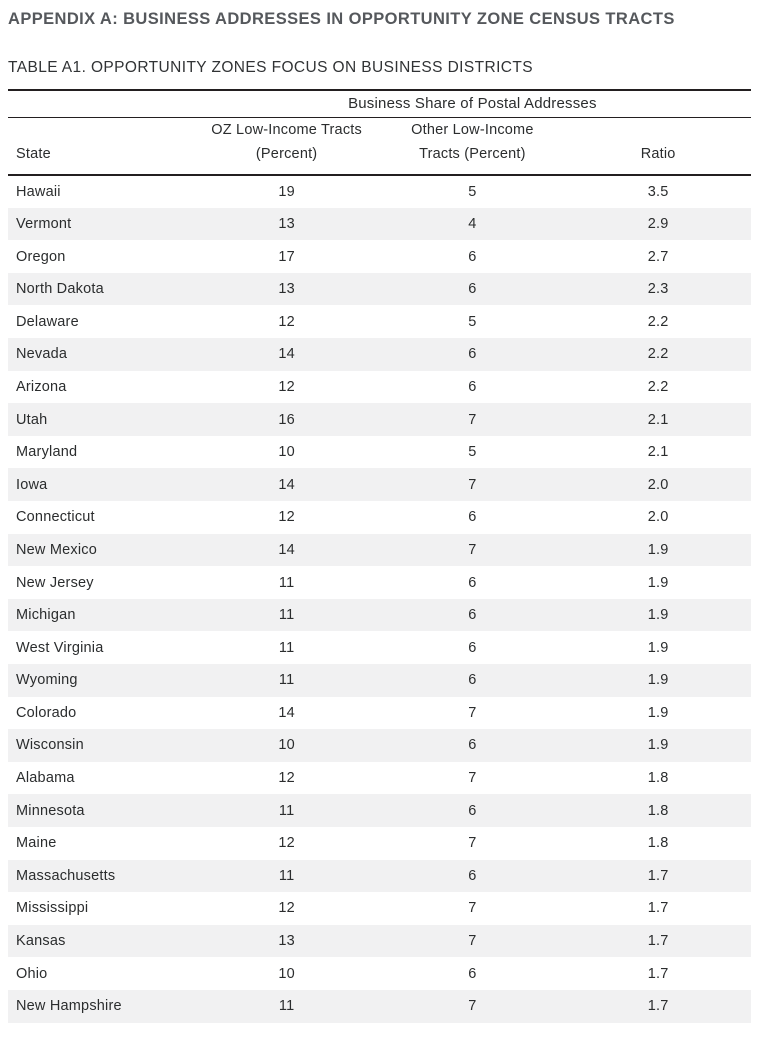 The height and width of the screenshot is (1040, 768). I want to click on state-cell: Iowa, so click(32, 484).